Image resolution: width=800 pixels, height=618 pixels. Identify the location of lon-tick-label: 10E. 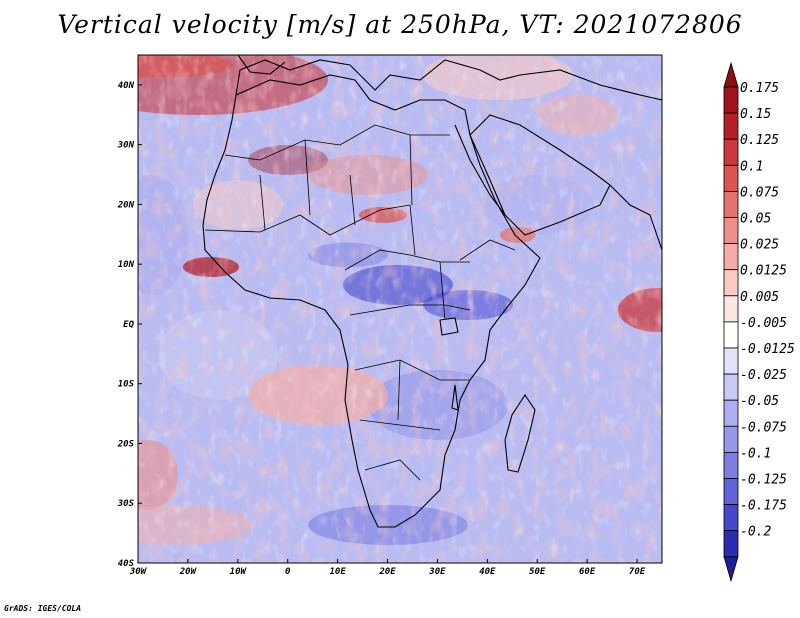
(337, 572).